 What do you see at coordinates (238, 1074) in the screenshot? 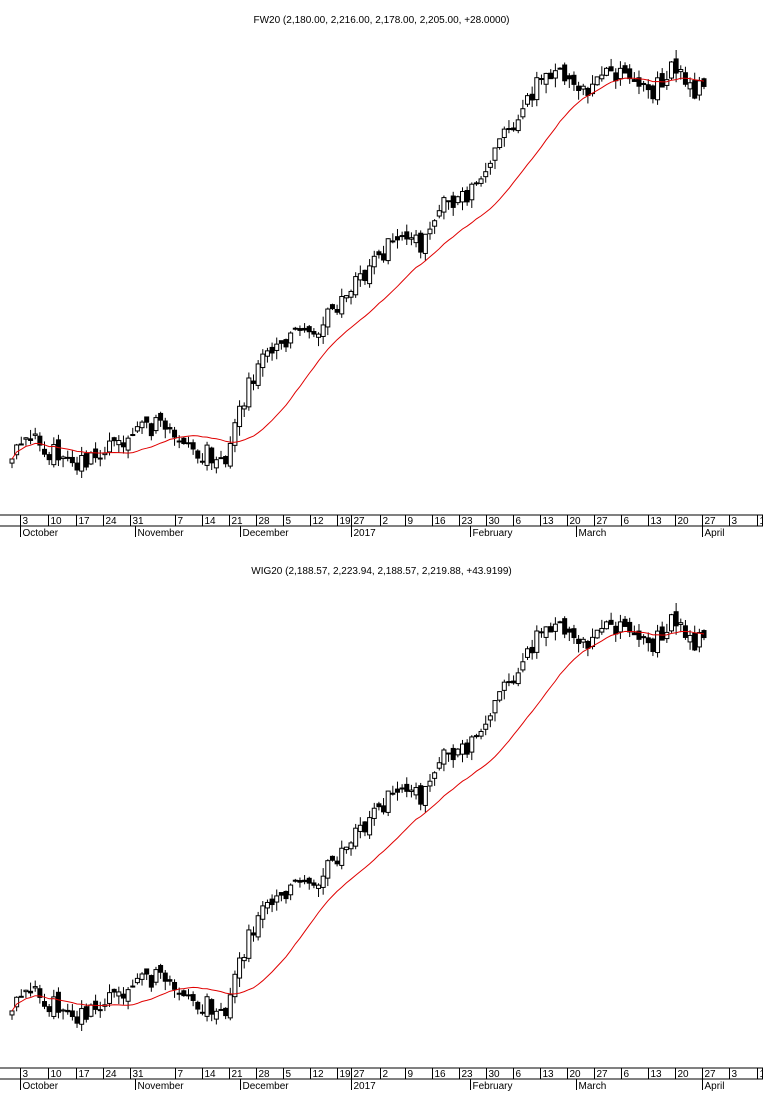
I see `wig20-x-tick-label: 21` at bounding box center [238, 1074].